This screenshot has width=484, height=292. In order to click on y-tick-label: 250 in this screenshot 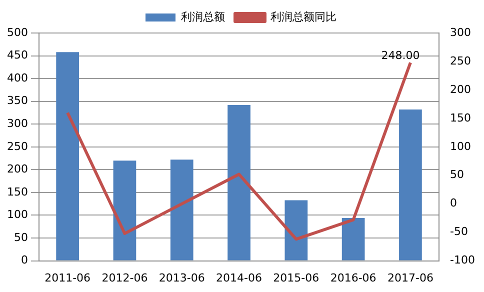, I will do `click(17, 146)`.